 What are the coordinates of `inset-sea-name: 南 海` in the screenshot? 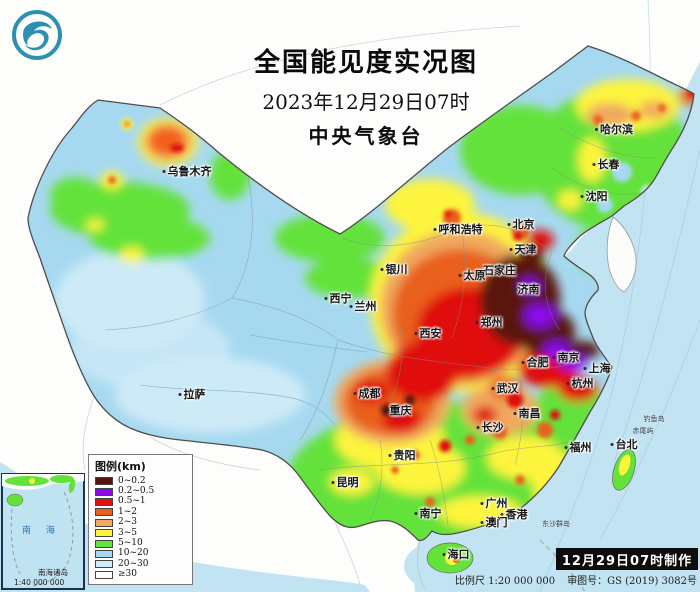 It's located at (41, 531).